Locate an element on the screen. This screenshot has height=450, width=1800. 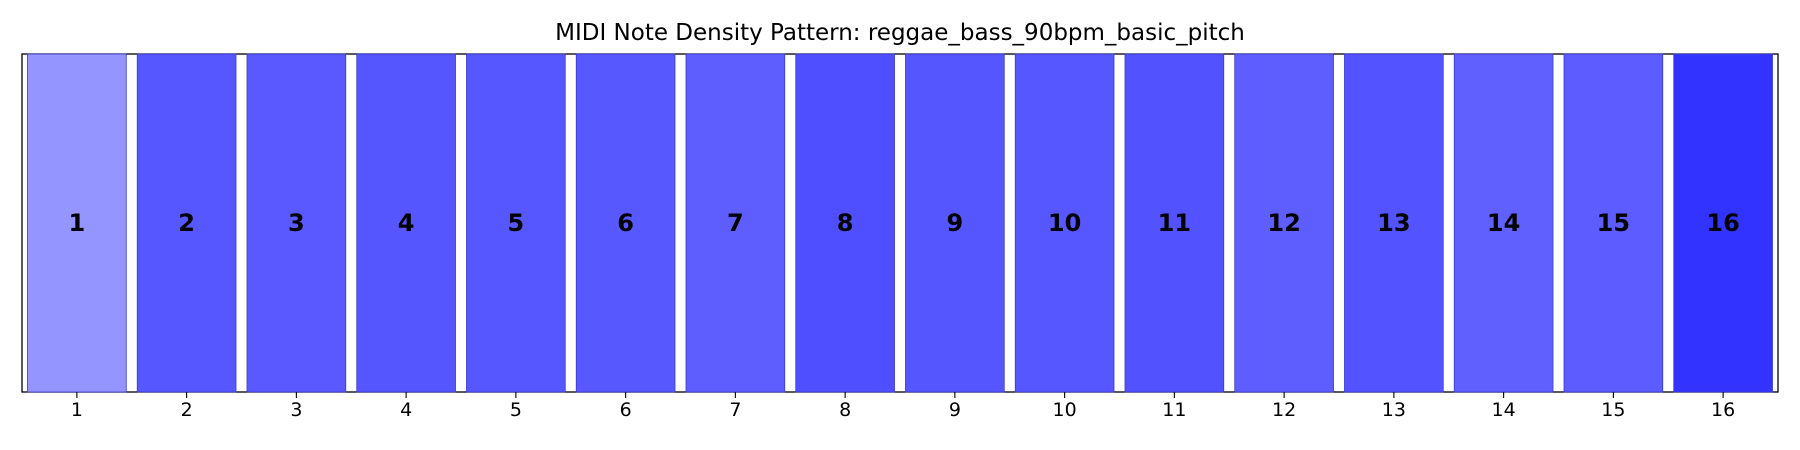
bar-labels-group: 1 2 3 4 5 6 7 8 9 10 11 12 13 14 15 16 is located at coordinates (904, 223).